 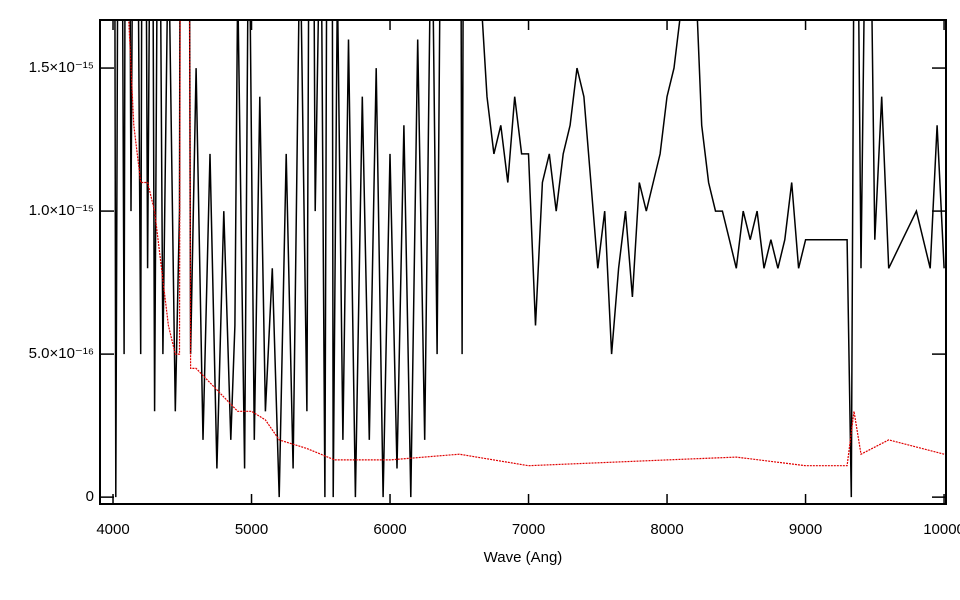 I want to click on x-tick-label: 4000, so click(x=112, y=529).